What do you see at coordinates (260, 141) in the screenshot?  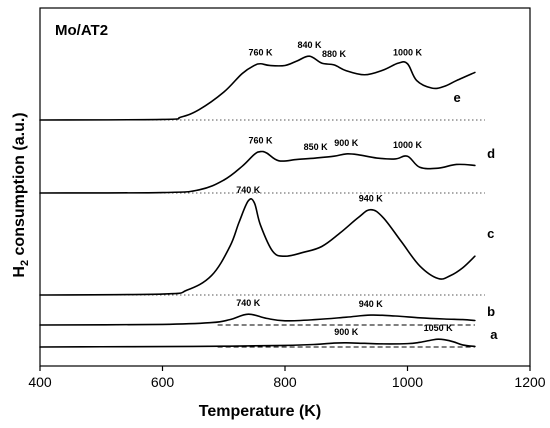 I see `peak-label-d-0: 760 K` at bounding box center [260, 141].